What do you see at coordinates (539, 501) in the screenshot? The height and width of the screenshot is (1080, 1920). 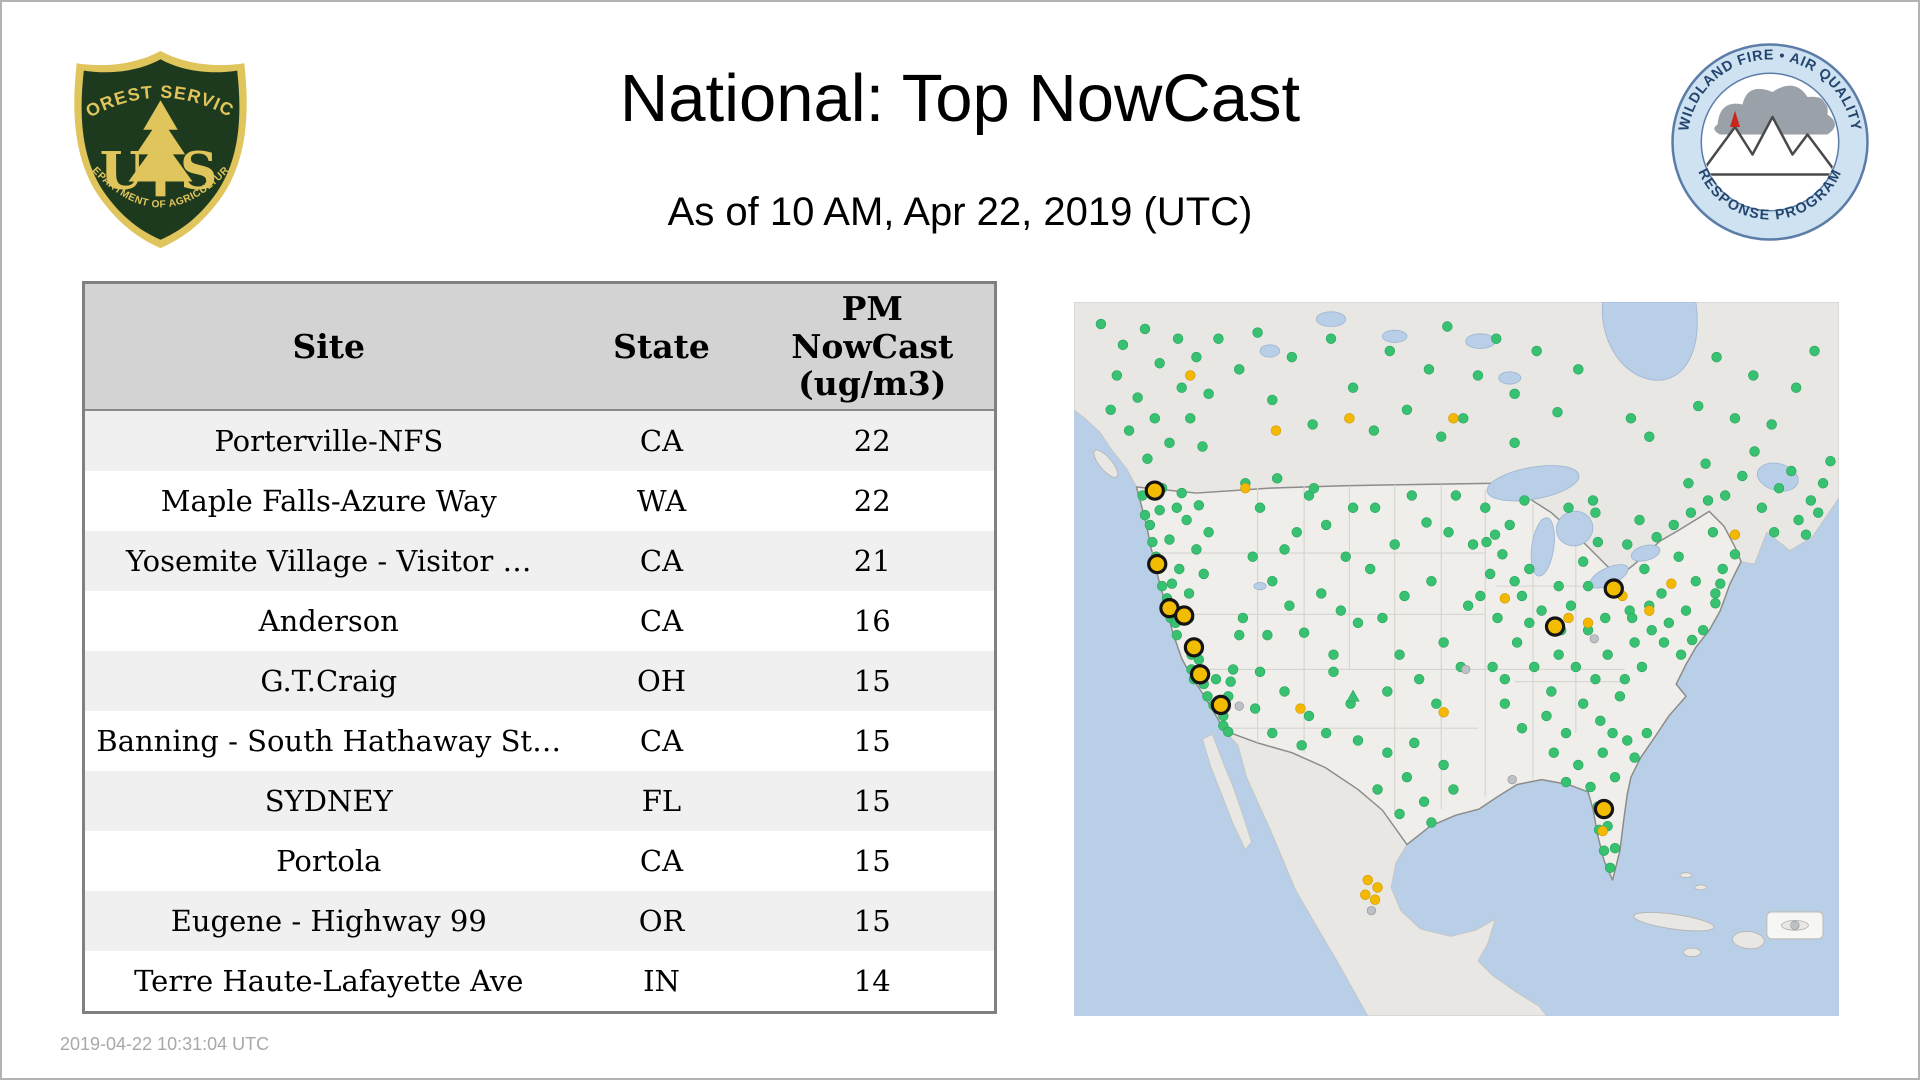 I see `table-row: Maple Falls-Azure Way WA 22` at bounding box center [539, 501].